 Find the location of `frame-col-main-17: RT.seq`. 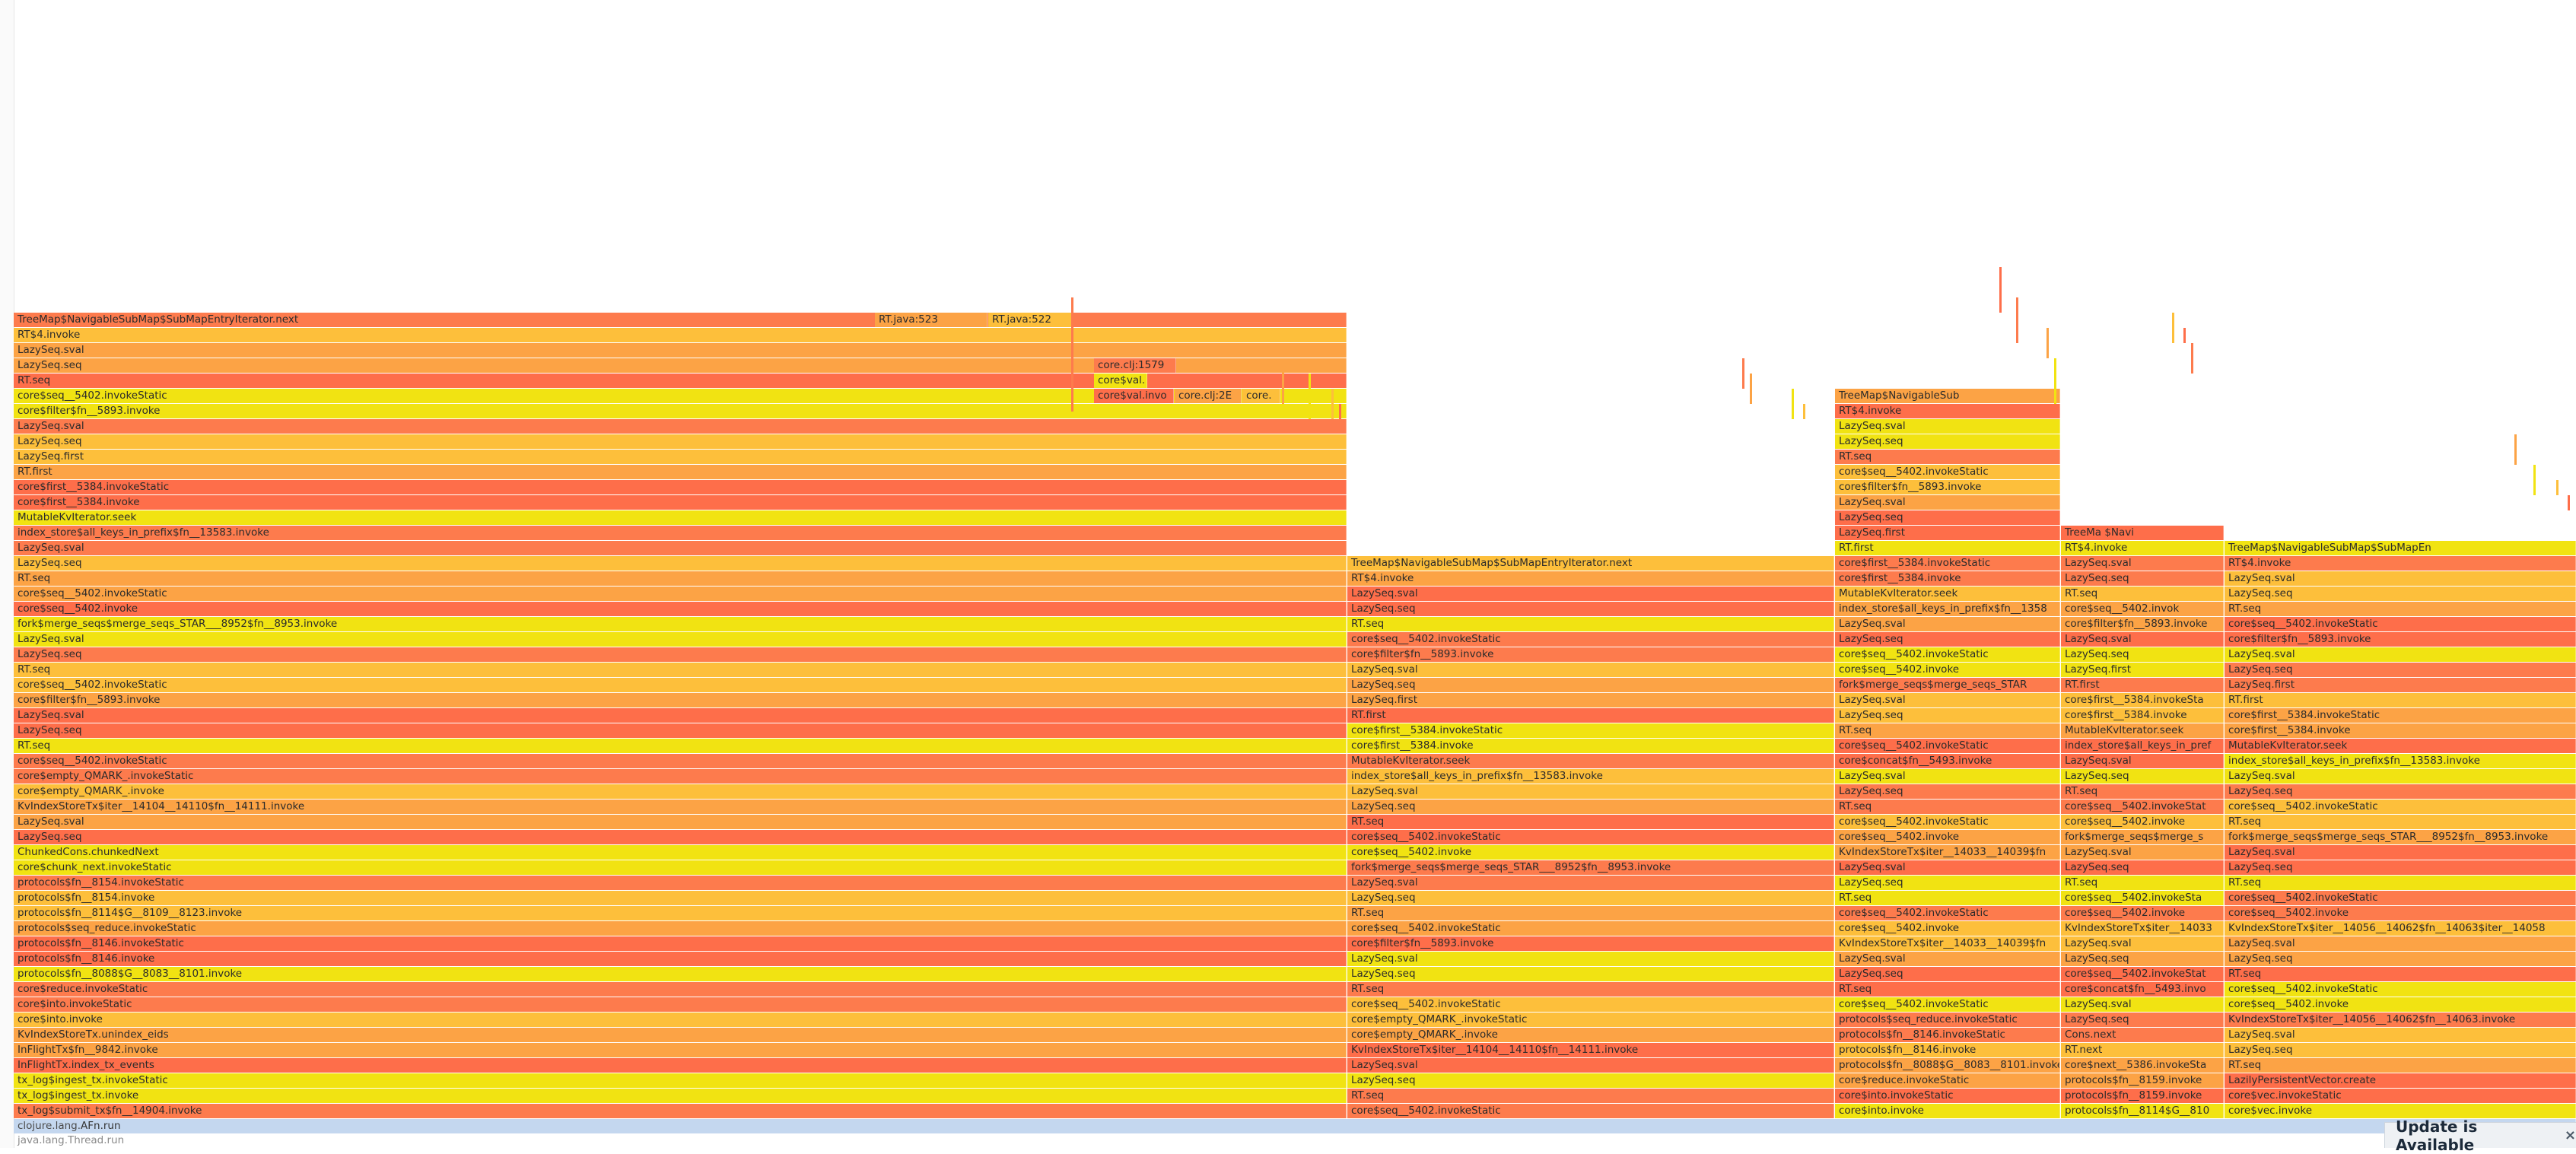

frame-col-main-17: RT.seq is located at coordinates (680, 579).